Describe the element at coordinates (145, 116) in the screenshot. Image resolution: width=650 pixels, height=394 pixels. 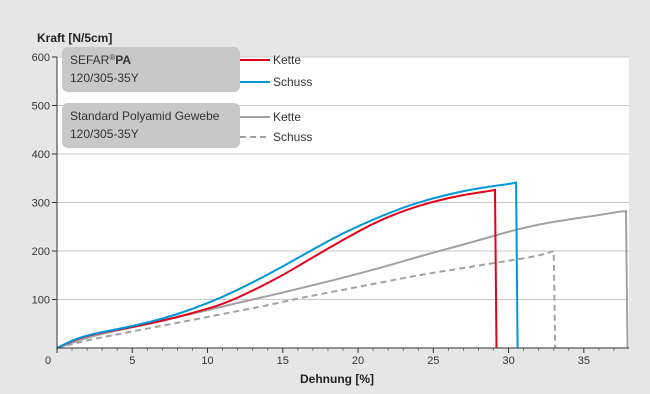
I see `legend-standard-title: Standard Polyamid Gewebe` at that location.